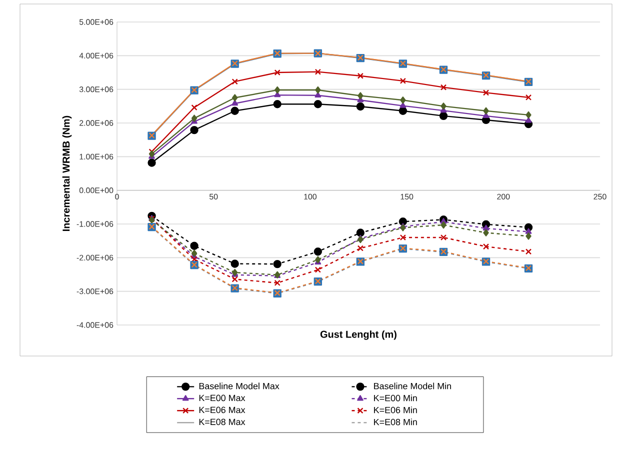  Describe the element at coordinates (67, 173) in the screenshot. I see `y-axis-title: Incremental WRMB (Nm)` at that location.